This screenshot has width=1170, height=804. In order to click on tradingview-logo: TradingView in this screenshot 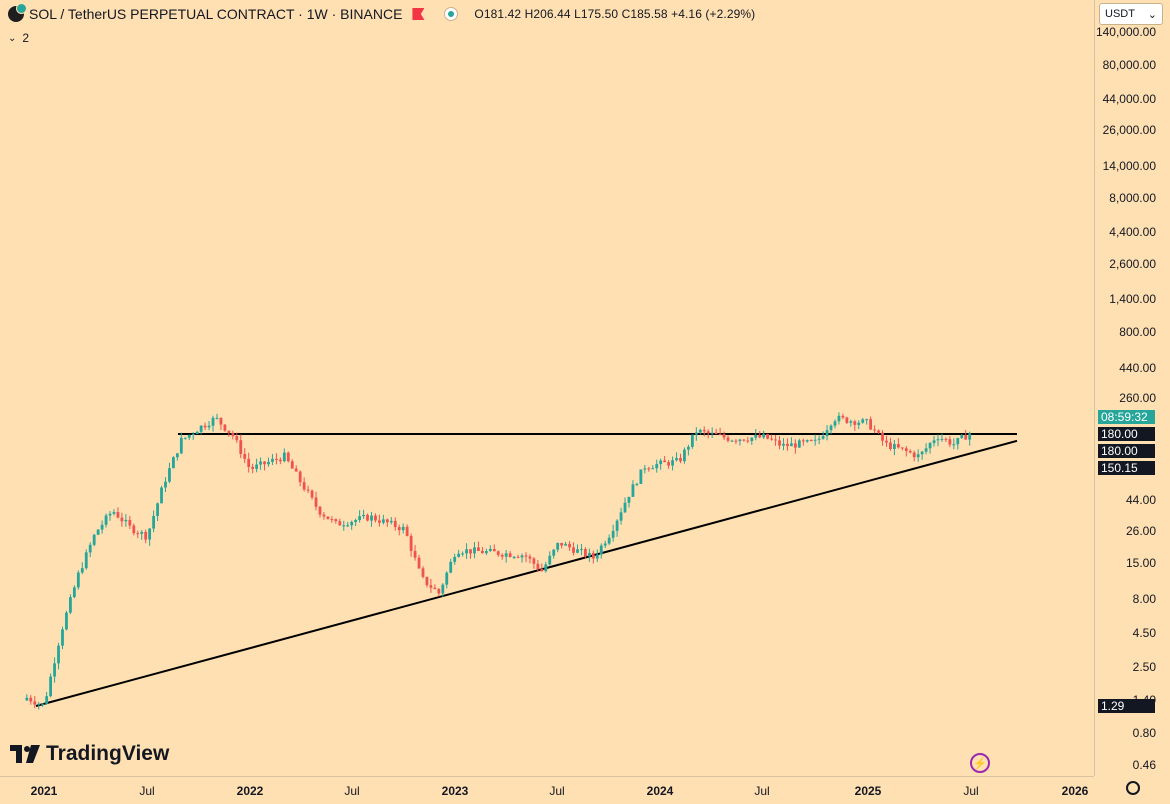, I will do `click(89, 754)`.